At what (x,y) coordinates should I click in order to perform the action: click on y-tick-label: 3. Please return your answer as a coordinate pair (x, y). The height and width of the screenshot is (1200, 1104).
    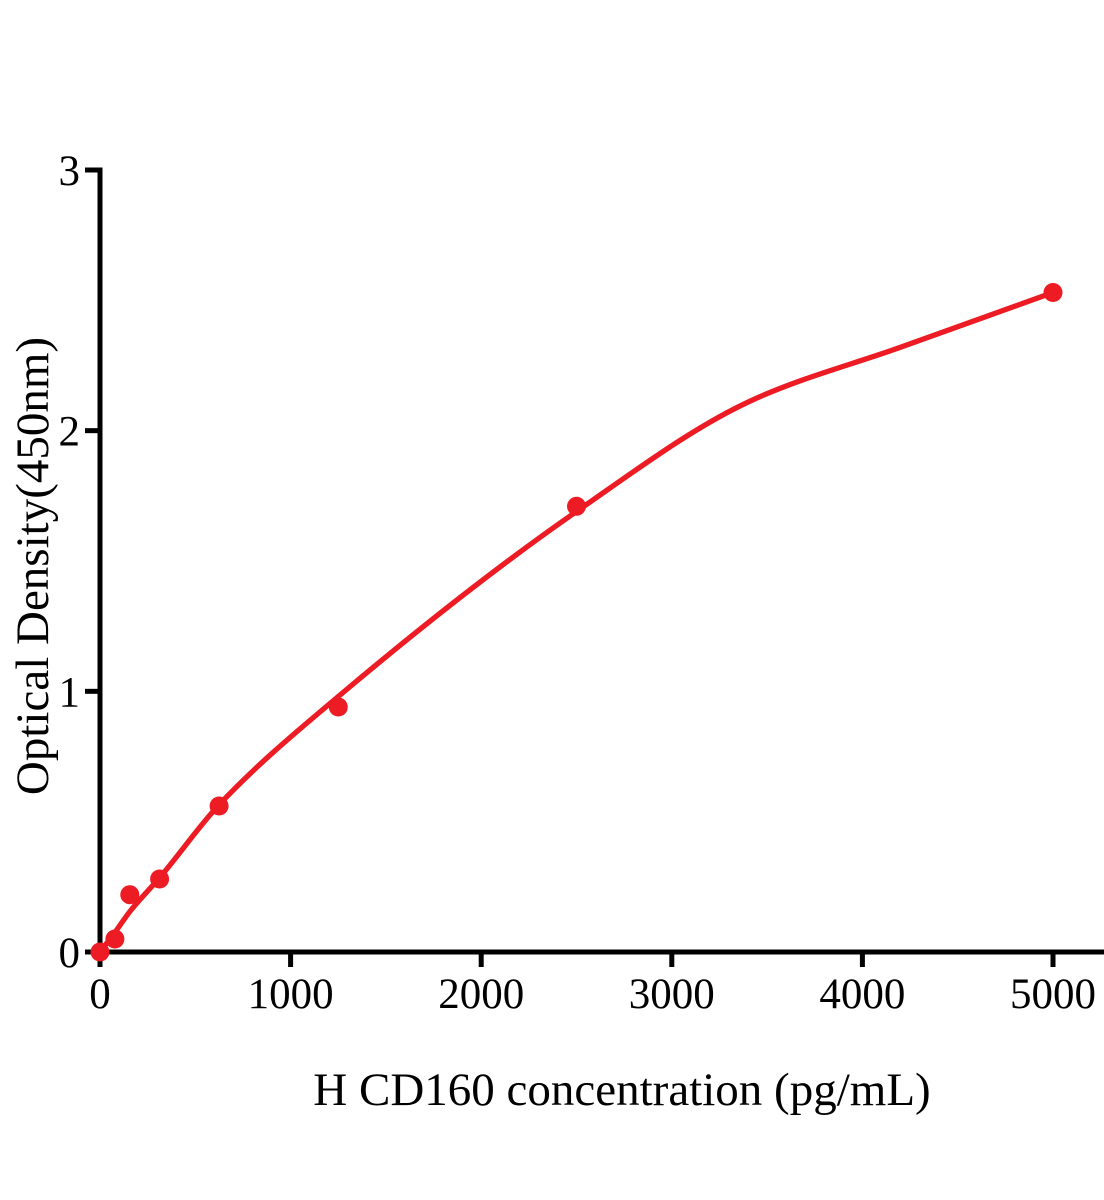
    Looking at the image, I should click on (70, 171).